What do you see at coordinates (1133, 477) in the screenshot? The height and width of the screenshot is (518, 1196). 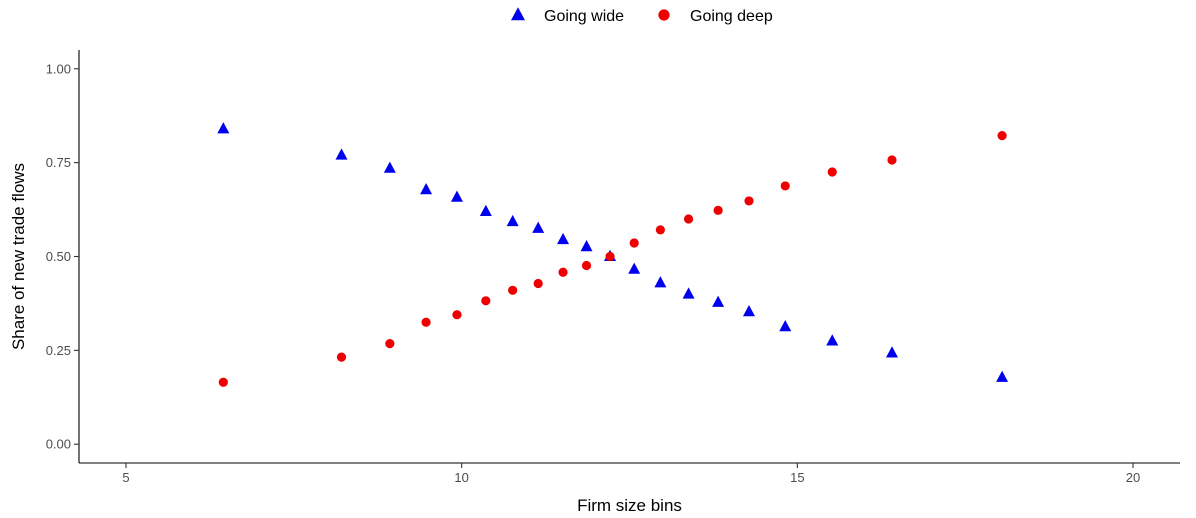 I see `x-tick-label: 20` at bounding box center [1133, 477].